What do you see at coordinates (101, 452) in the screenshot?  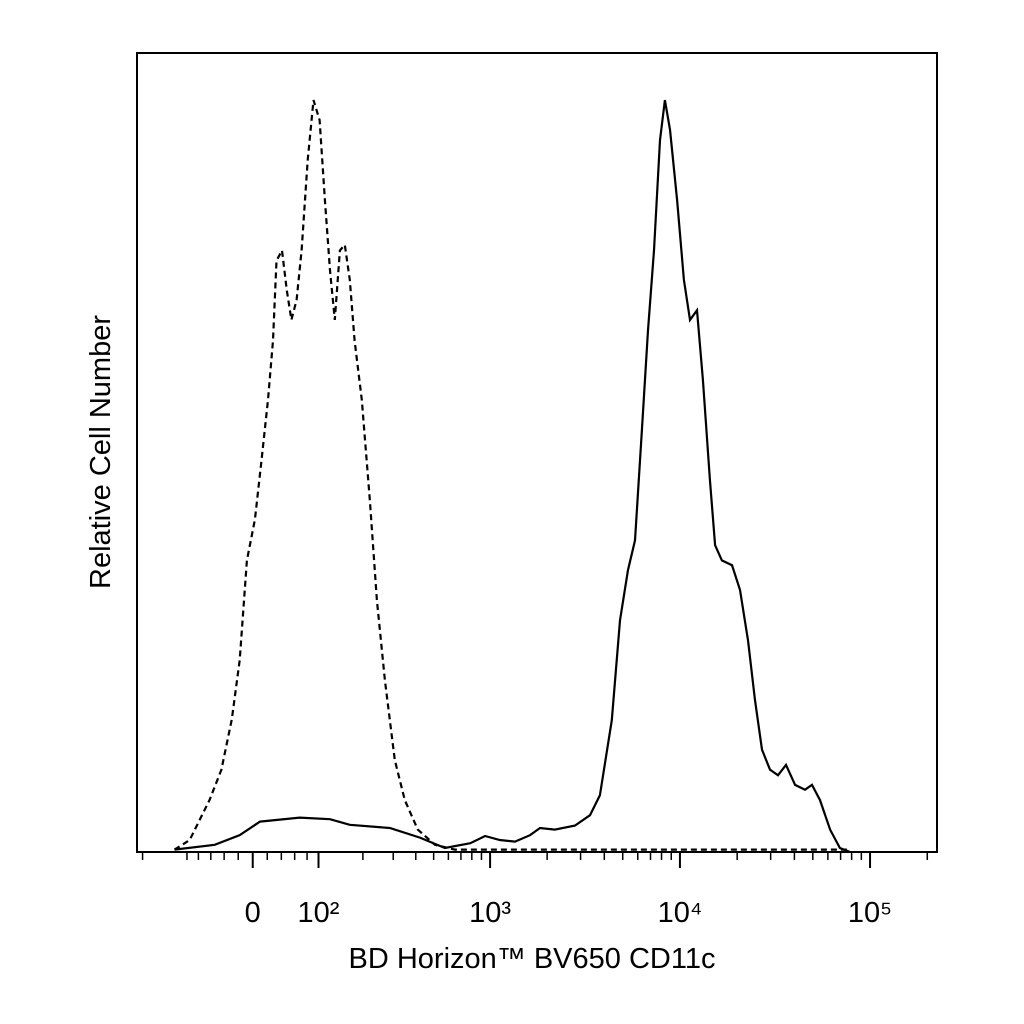 I see `y-axis-label: Relative Cell Number` at bounding box center [101, 452].